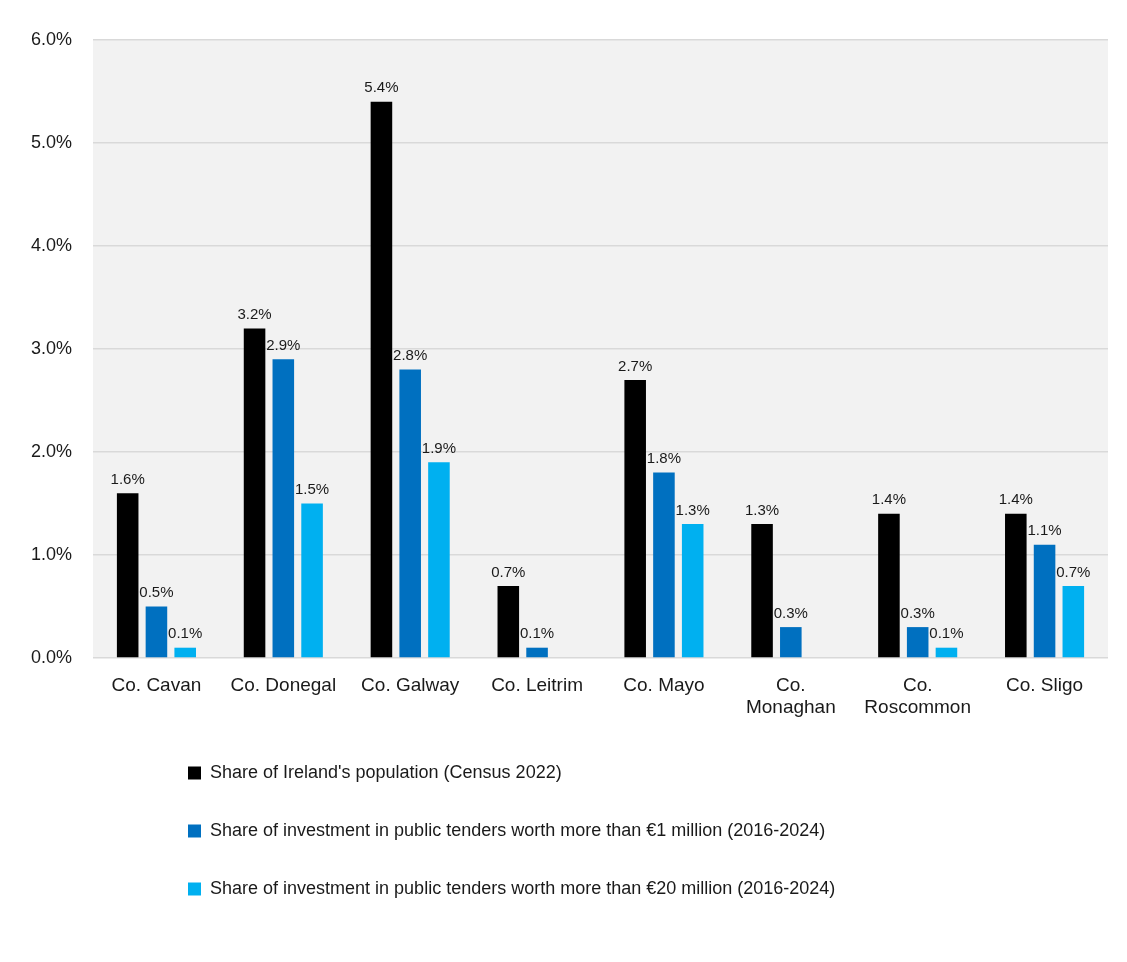 This screenshot has width=1127, height=962. What do you see at coordinates (664, 684) in the screenshot?
I see `x-tick-label: Co. Mayo` at bounding box center [664, 684].